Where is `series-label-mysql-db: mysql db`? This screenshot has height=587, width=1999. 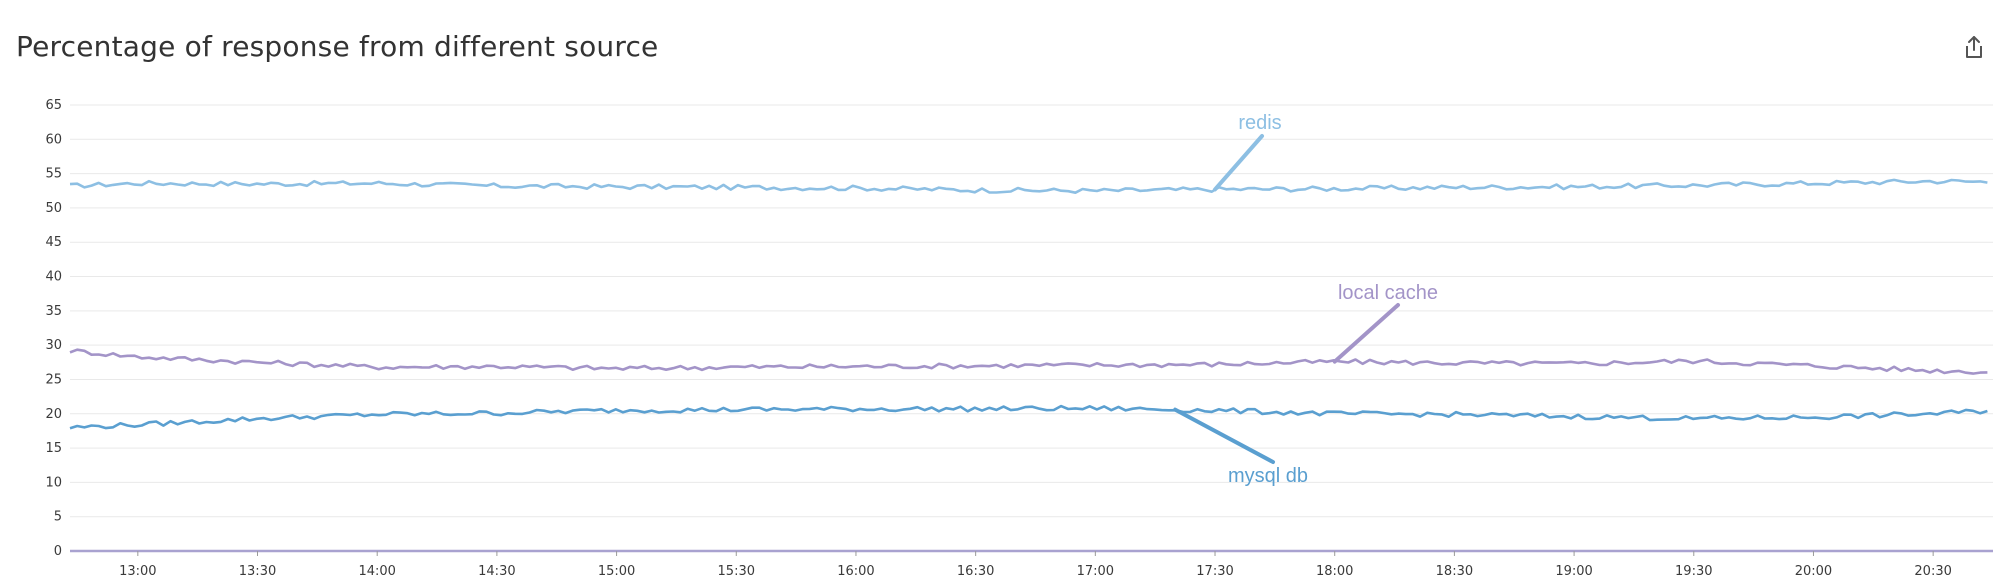 series-label-mysql-db: mysql db is located at coordinates (1268, 476).